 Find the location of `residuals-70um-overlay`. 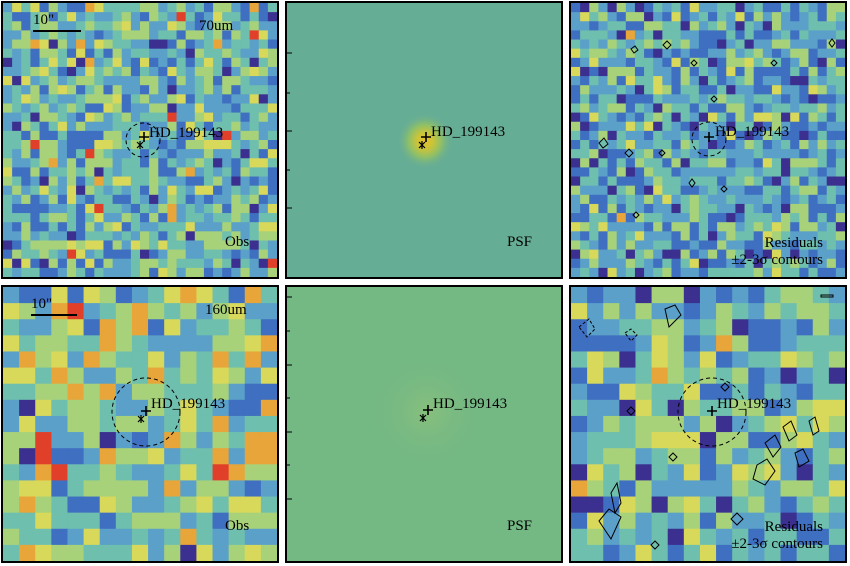

residuals-70um-overlay is located at coordinates (717, 128).